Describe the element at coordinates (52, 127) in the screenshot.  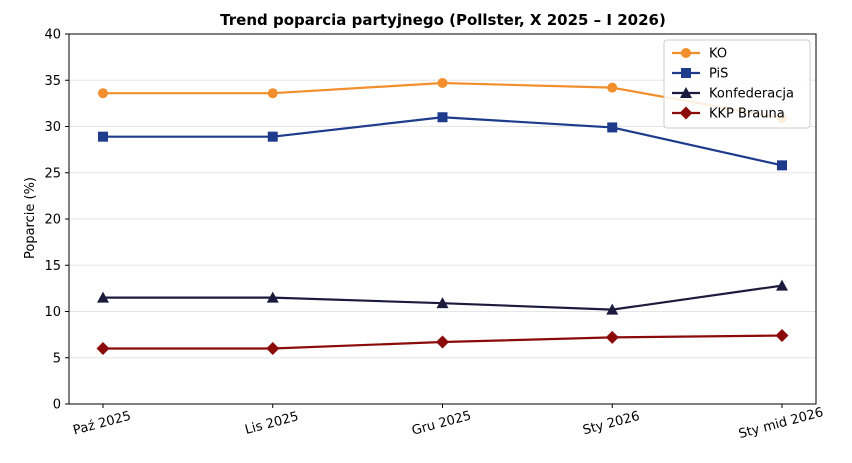
I see `y-tick-label: 30` at that location.